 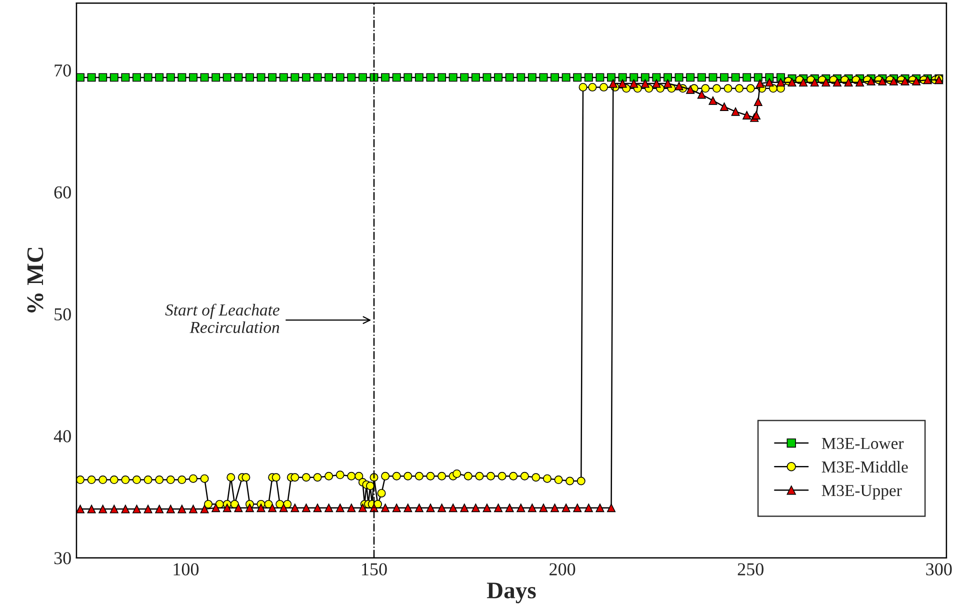 I want to click on x-tick-label: 200, so click(x=563, y=569).